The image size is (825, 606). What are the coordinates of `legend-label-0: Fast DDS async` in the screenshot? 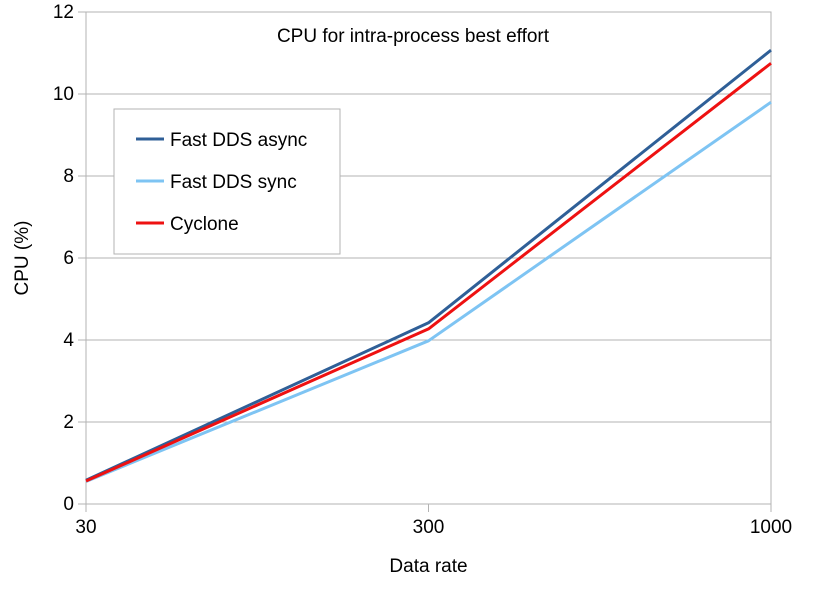 It's located at (238, 140).